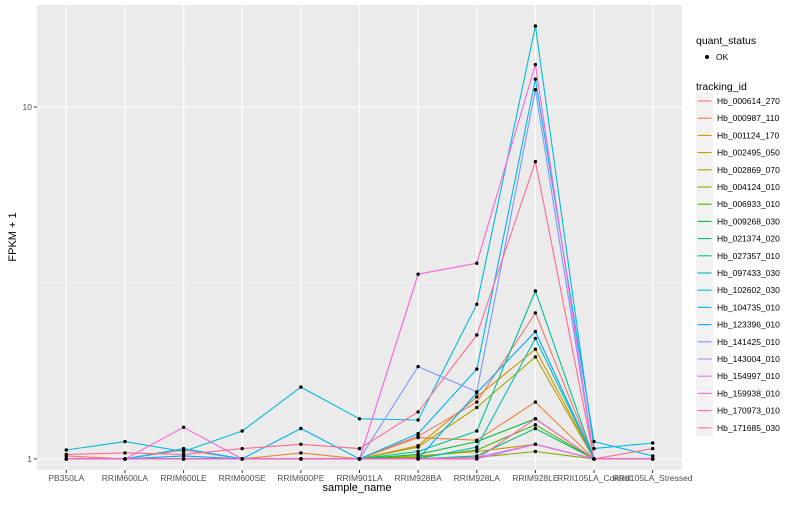  I want to click on x-tick-label: RRIM928BA, so click(419, 478).